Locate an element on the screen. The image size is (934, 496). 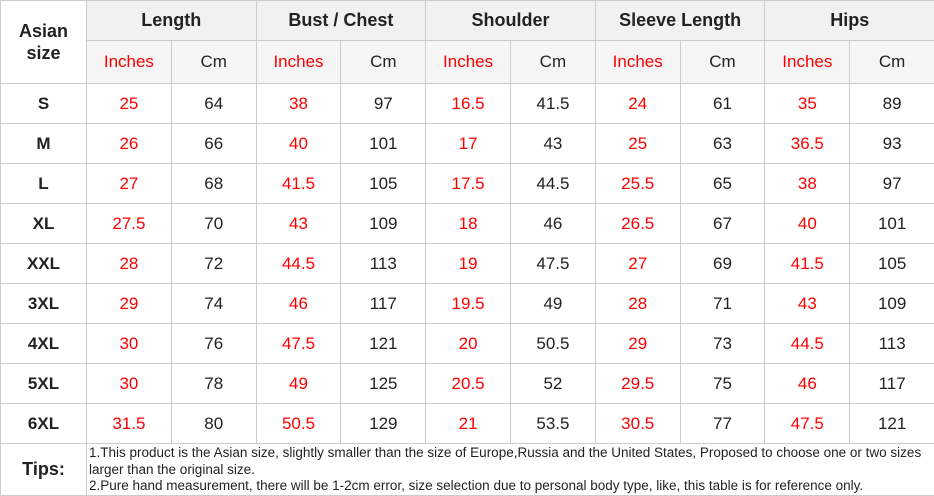
column-group-header: Hips is located at coordinates (849, 21).